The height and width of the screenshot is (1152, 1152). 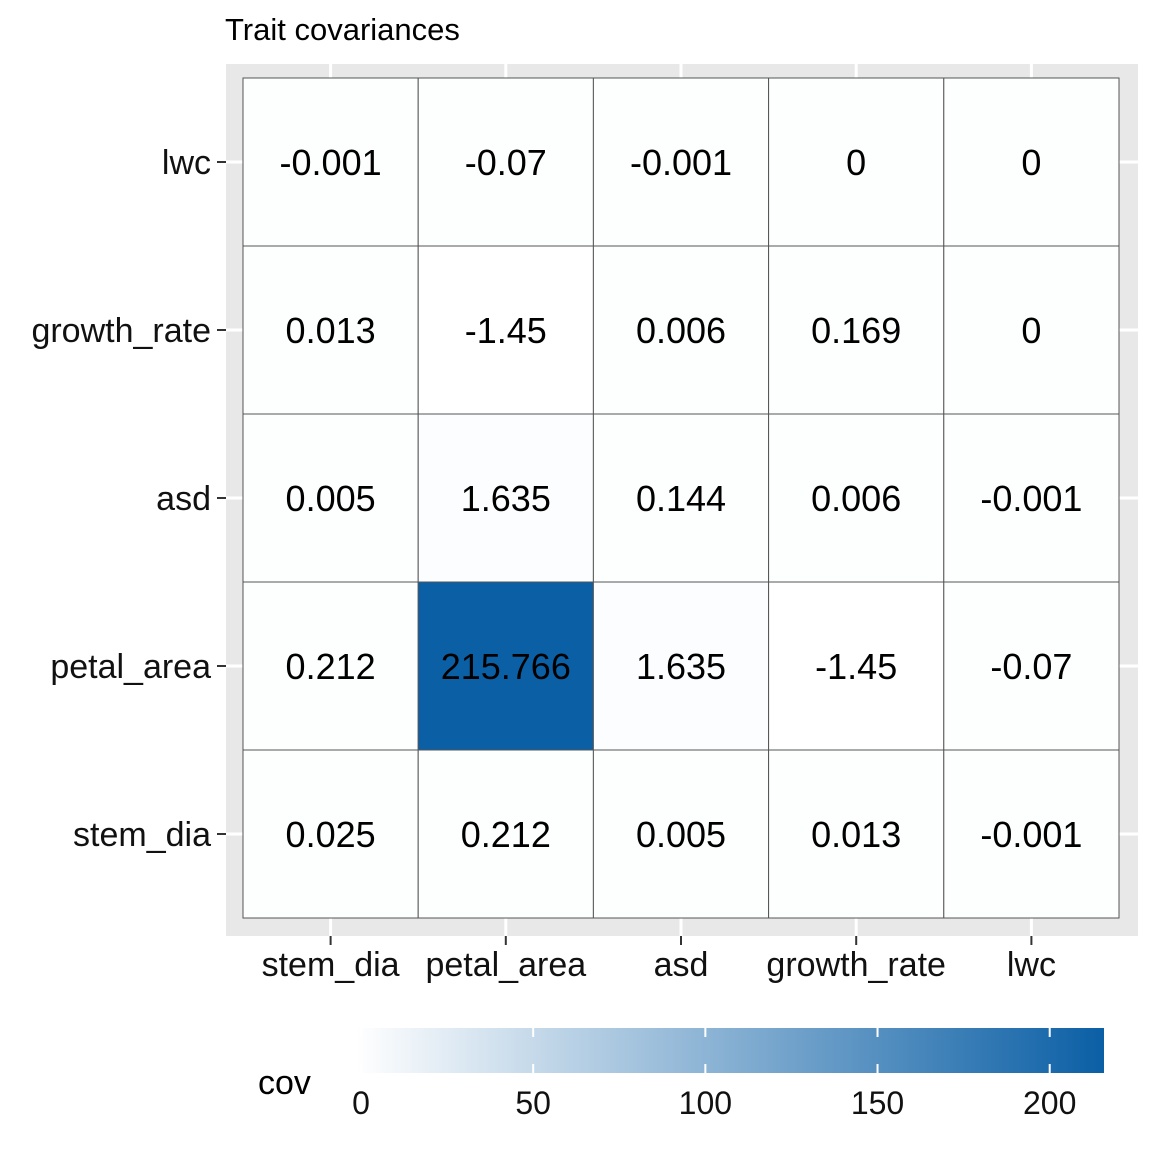 I want to click on legend-ticks: 0 50 100 150 200, so click(x=714, y=1074).